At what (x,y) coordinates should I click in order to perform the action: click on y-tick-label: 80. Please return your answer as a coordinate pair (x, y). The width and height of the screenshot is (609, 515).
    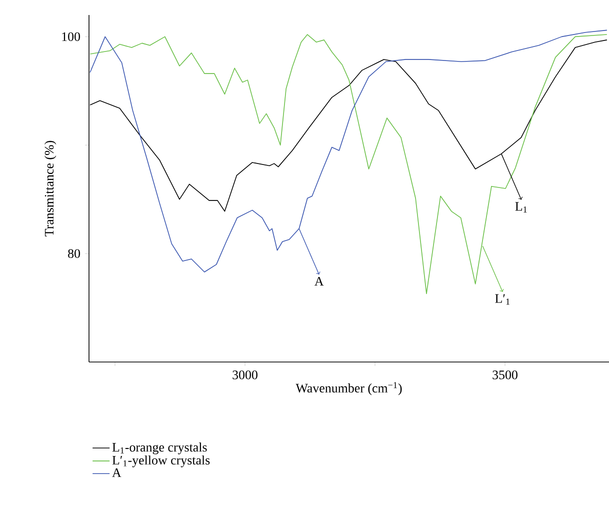
    Looking at the image, I should click on (74, 253).